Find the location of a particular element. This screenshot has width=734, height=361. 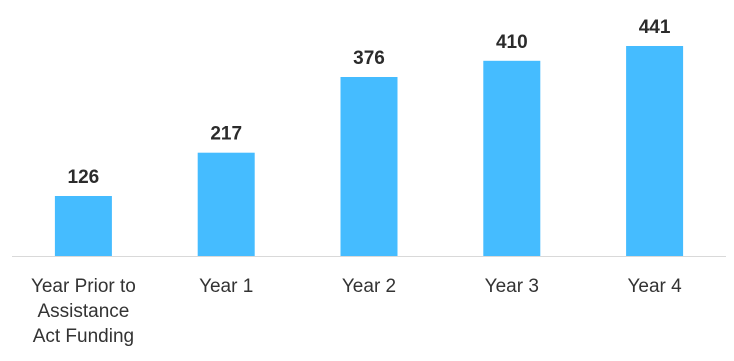

x-tick-label-line: Year Prior to is located at coordinates (83, 286).